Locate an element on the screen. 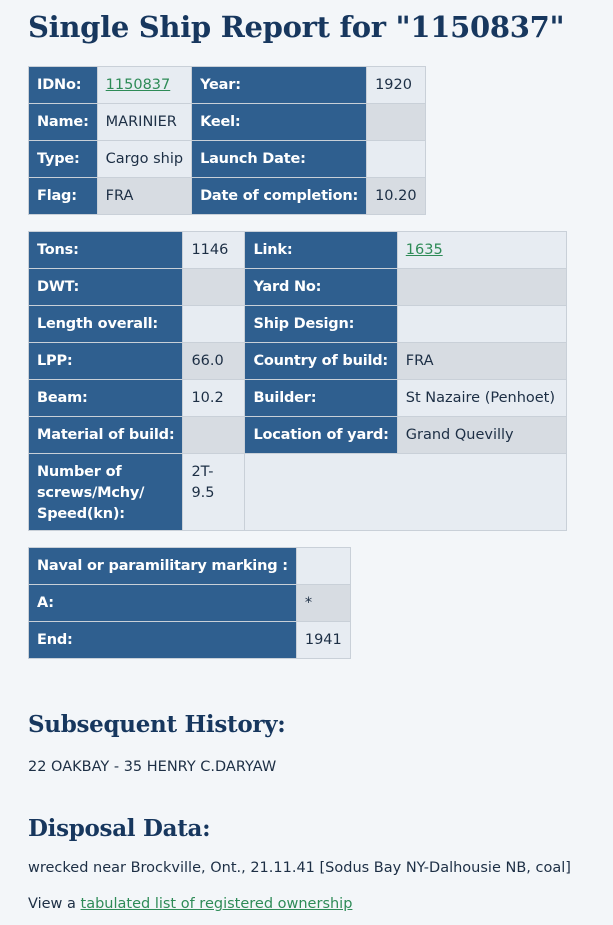 This screenshot has width=613, height=925. table-row: DWT: Yard No: is located at coordinates (297, 287).